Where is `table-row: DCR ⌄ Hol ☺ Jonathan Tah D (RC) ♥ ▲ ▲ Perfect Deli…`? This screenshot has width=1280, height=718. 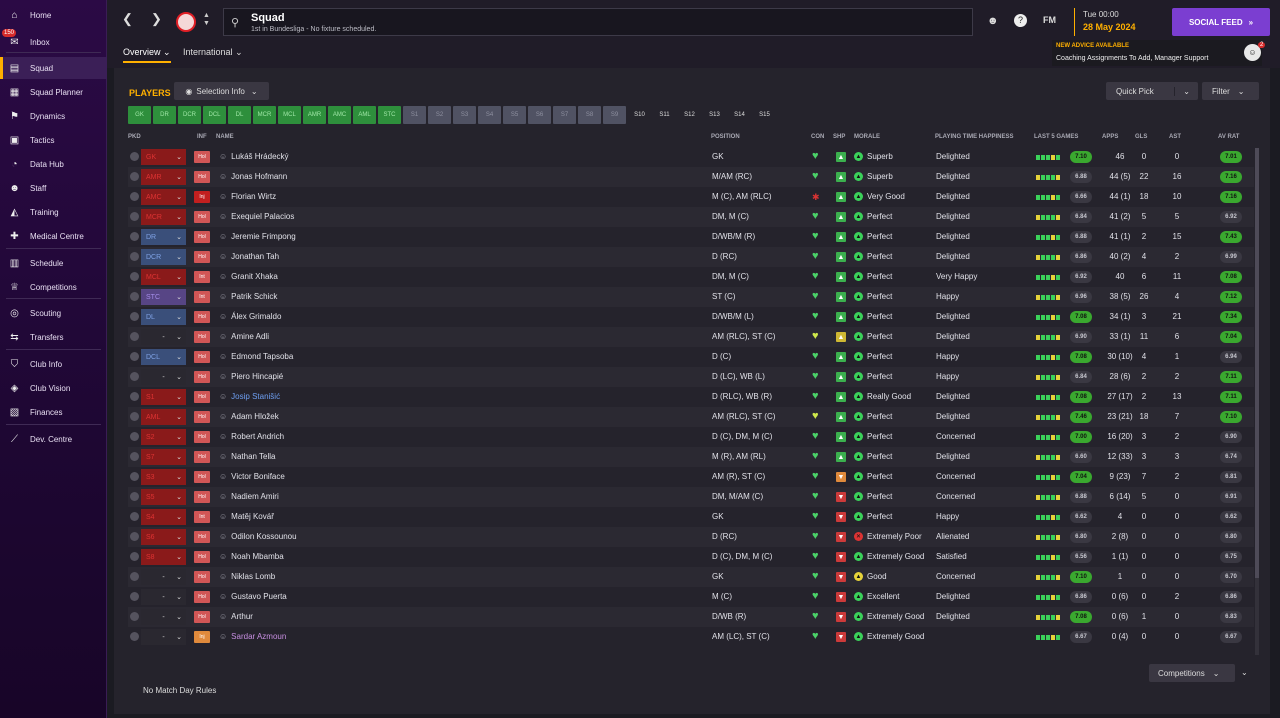
table-row: DCR ⌄ Hol ☺ Jonathan Tah D (RC) ♥ ▲ ▲ Perfect Deli… is located at coordinates (691, 257).